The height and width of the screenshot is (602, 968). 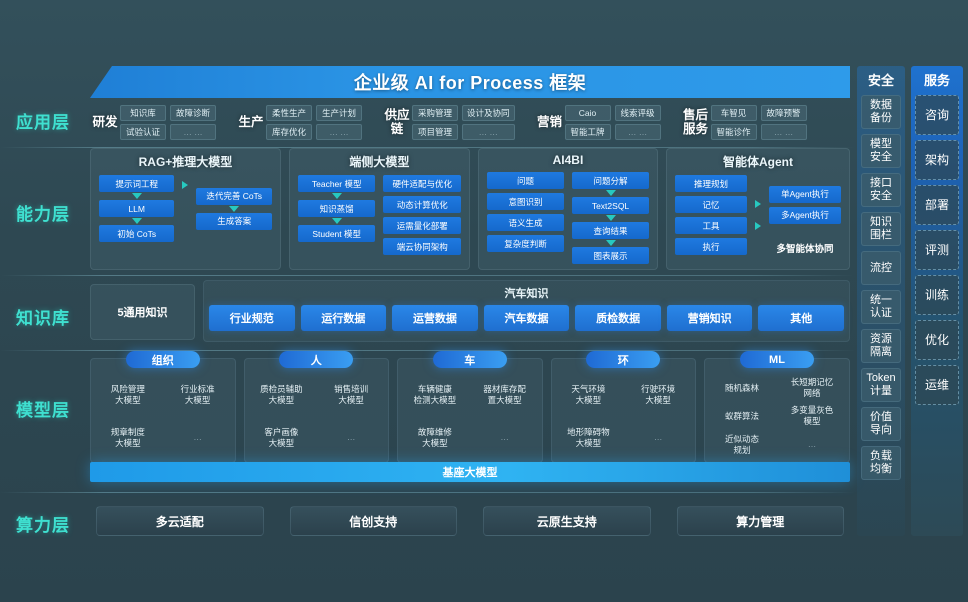 I want to click on capability-node: 硬件适配与优化, so click(x=422, y=183).